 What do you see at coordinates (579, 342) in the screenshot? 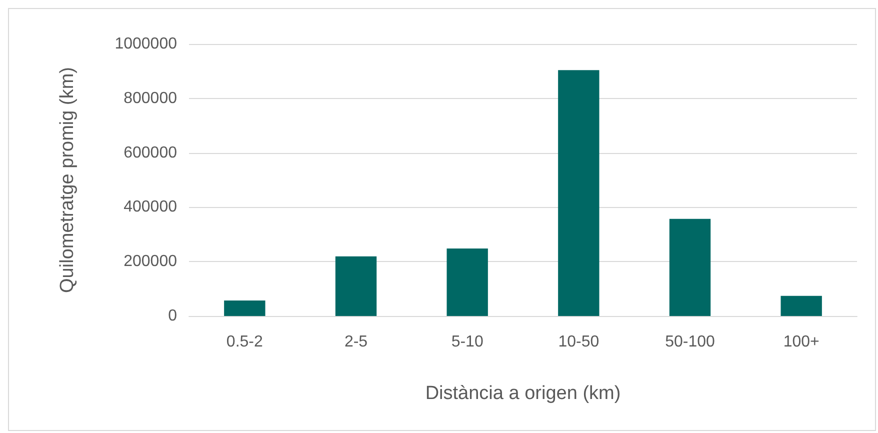
I see `x-tick-label: 10-50` at bounding box center [579, 342].